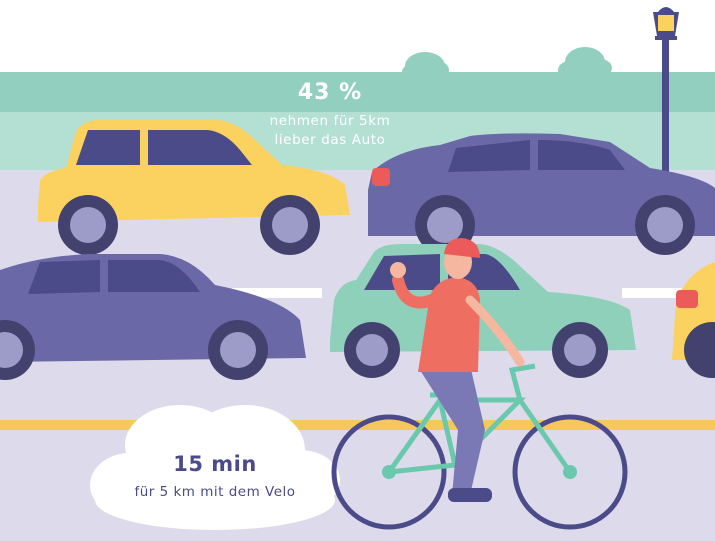 The width and height of the screenshot is (715, 541). I want to click on cloud, so click(215, 467).